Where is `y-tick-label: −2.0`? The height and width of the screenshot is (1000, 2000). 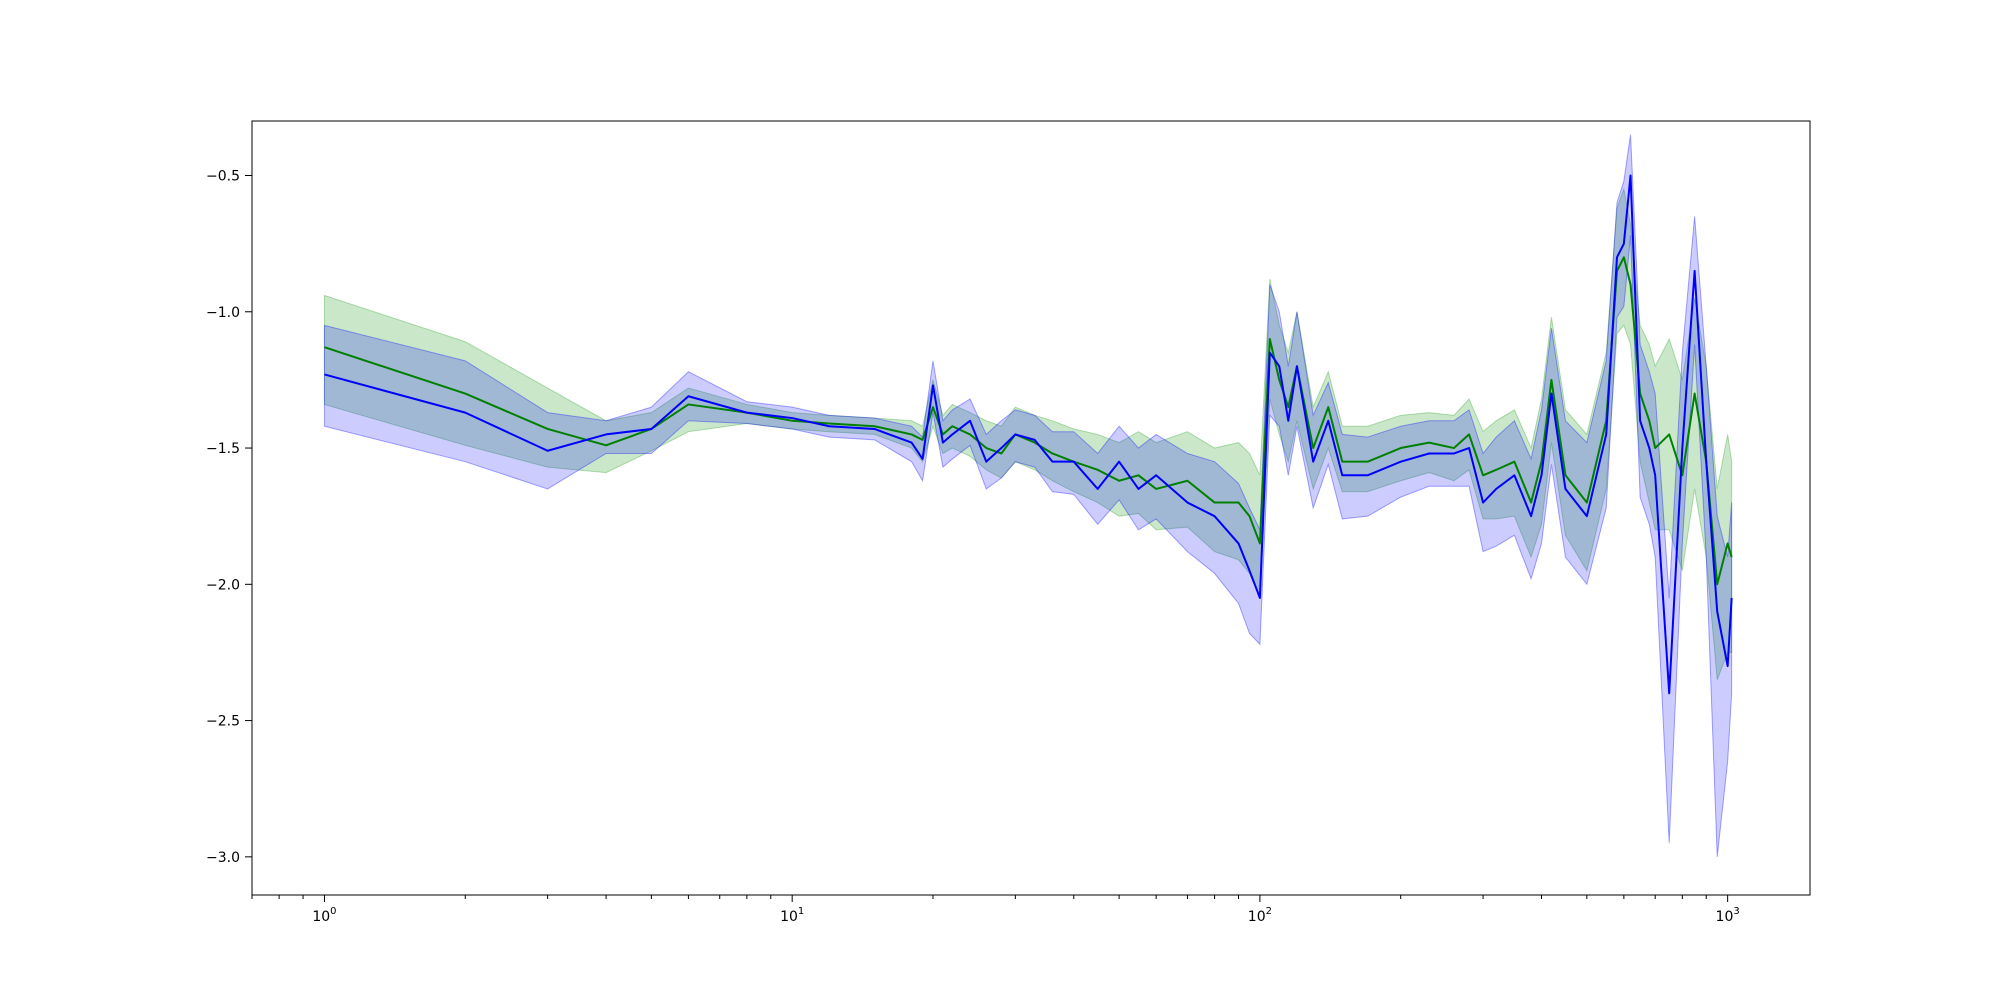 y-tick-label: −2.0 is located at coordinates (223, 585).